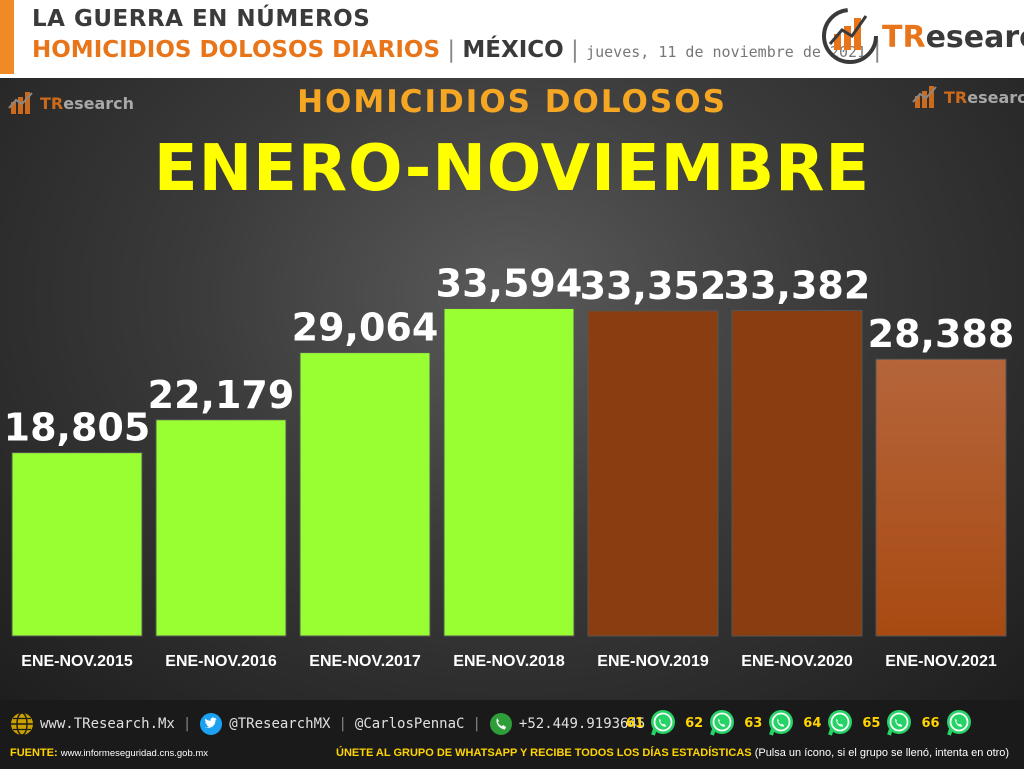 This screenshot has height=769, width=1024. I want to click on twitter-icon, so click(211, 724).